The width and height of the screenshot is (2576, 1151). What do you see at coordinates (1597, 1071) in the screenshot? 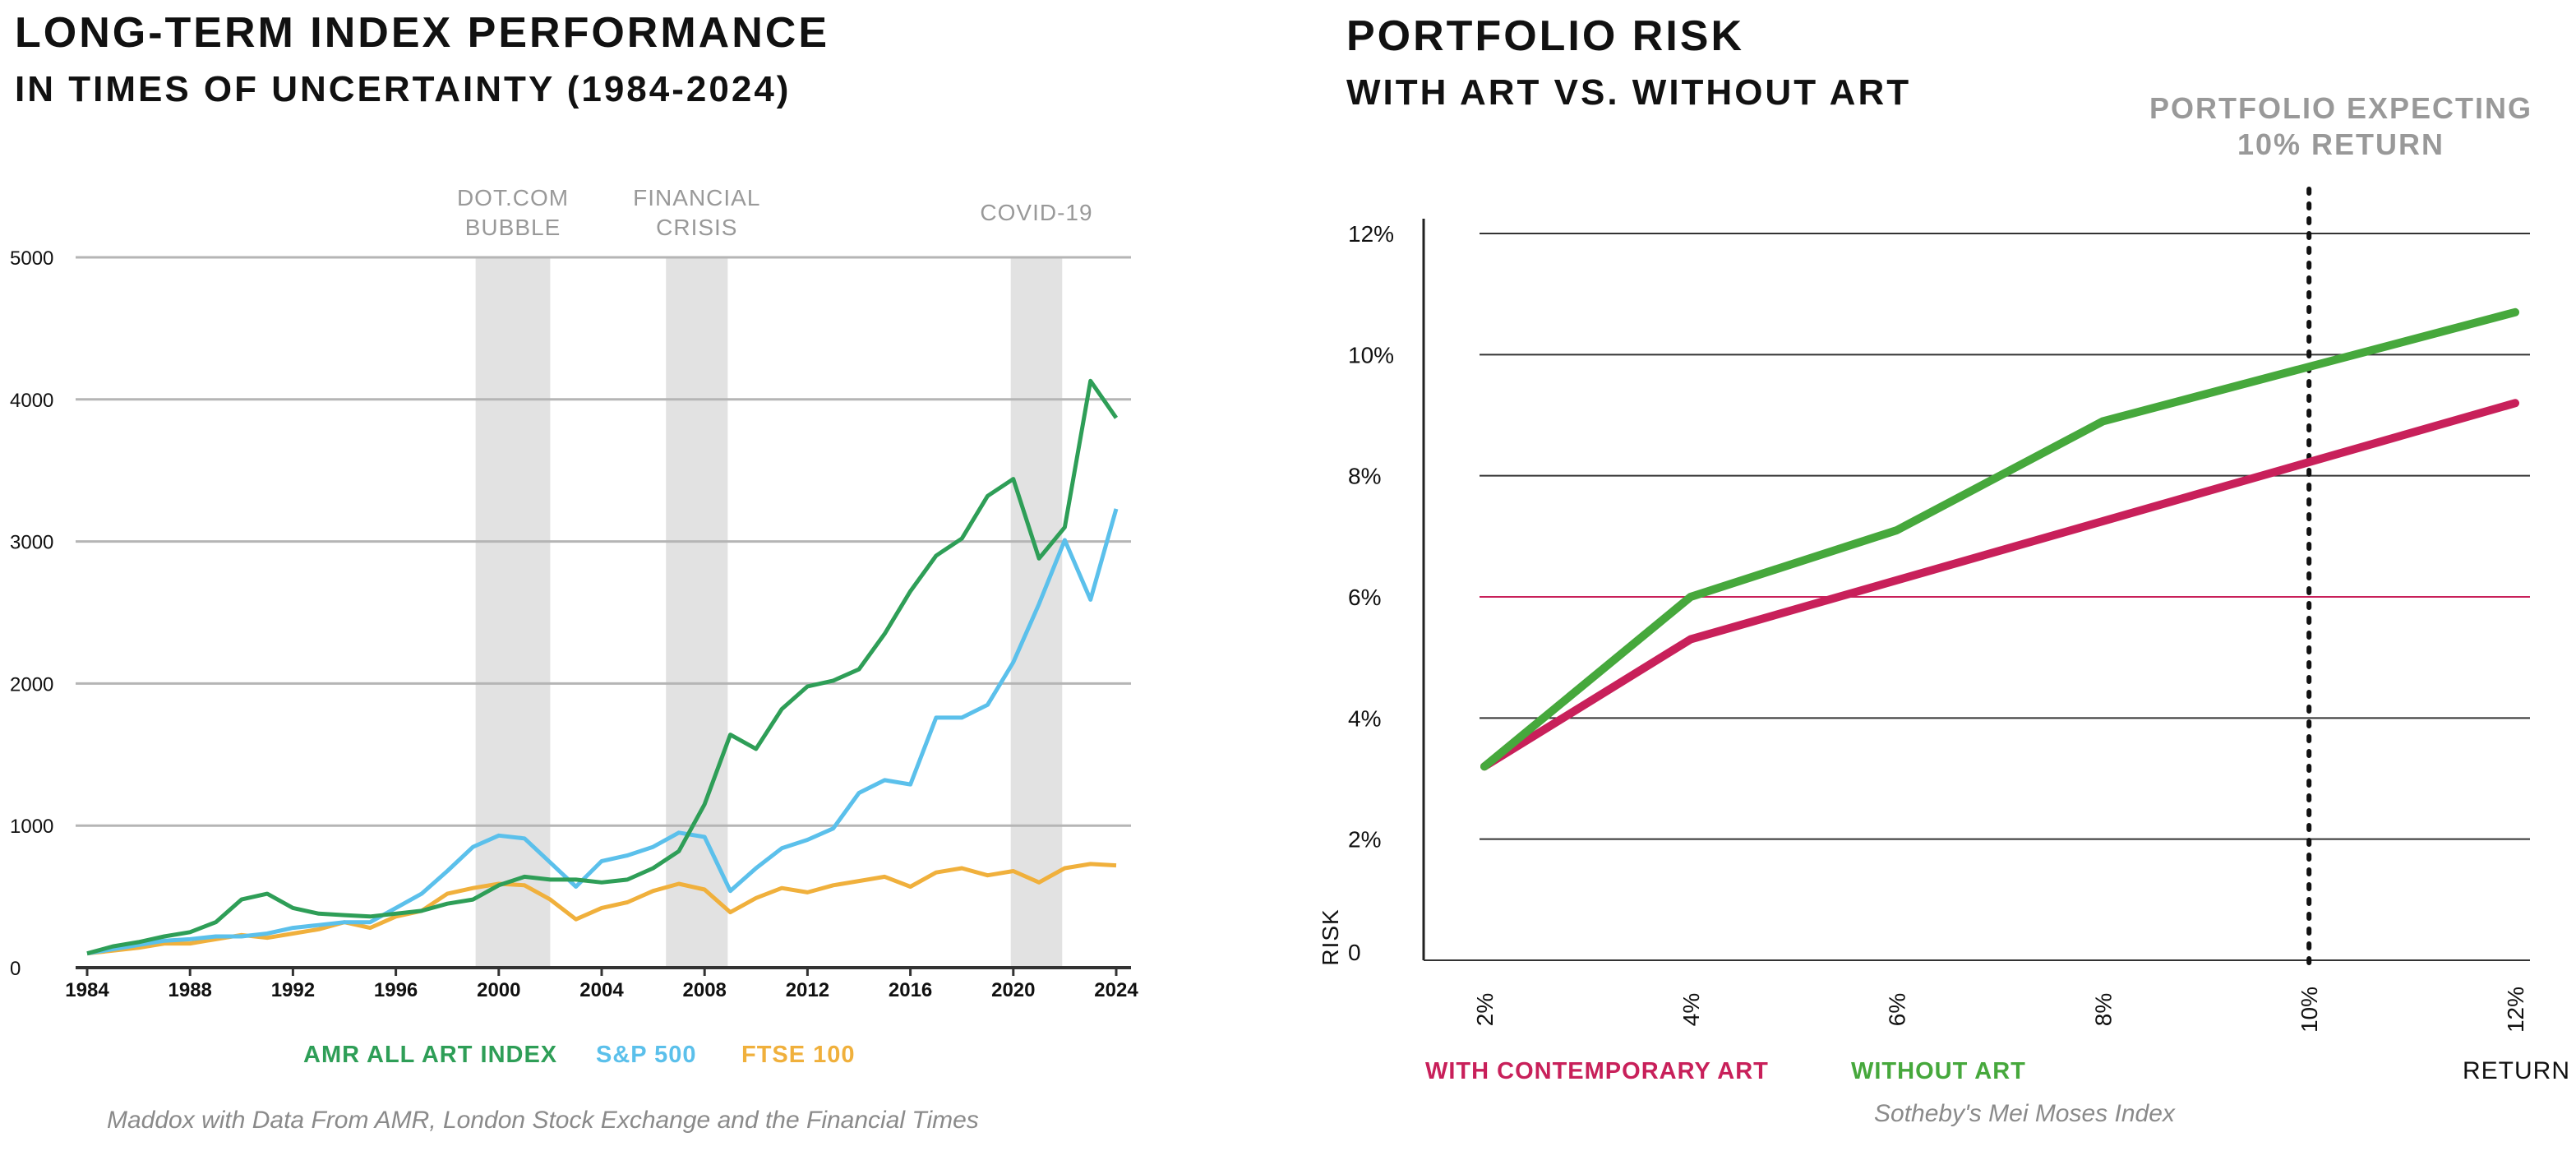
I see `legend-with-contemporary-art: WITH CONTEMPORARY ART` at bounding box center [1597, 1071].